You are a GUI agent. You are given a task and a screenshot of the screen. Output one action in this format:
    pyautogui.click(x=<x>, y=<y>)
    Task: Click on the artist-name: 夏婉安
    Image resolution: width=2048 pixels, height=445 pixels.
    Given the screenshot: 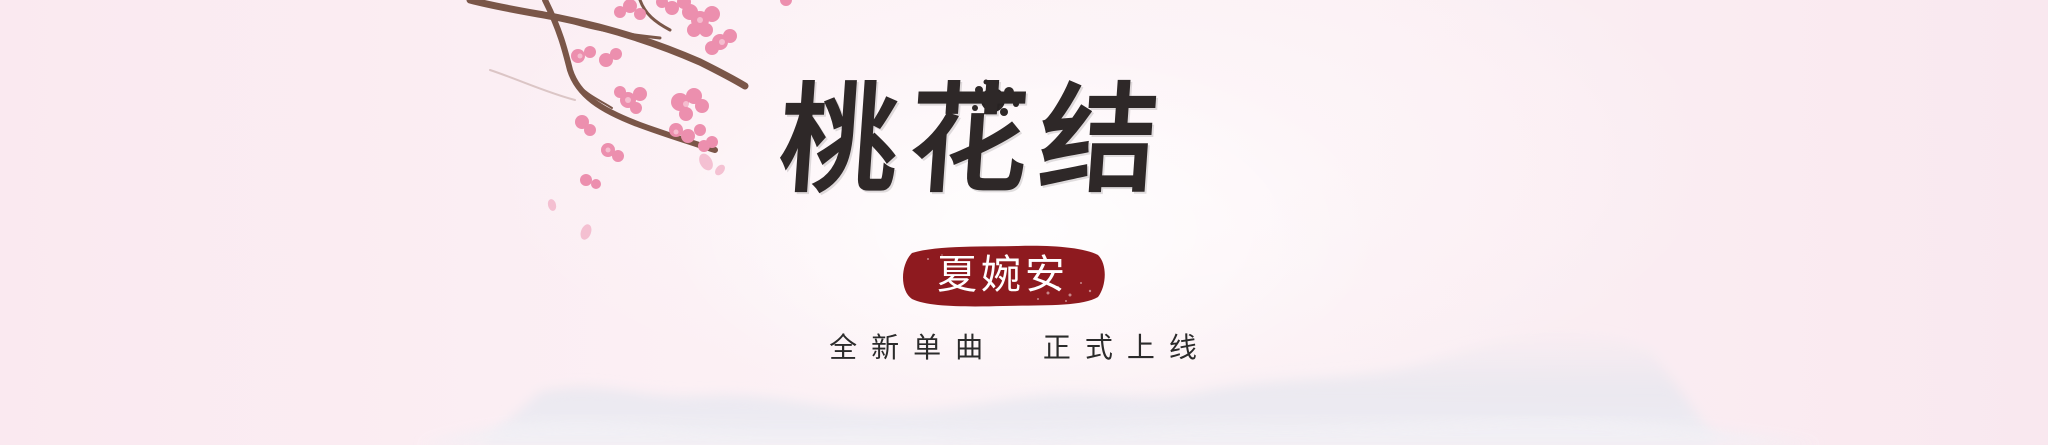 What is the action you would take?
    pyautogui.click(x=1003, y=275)
    